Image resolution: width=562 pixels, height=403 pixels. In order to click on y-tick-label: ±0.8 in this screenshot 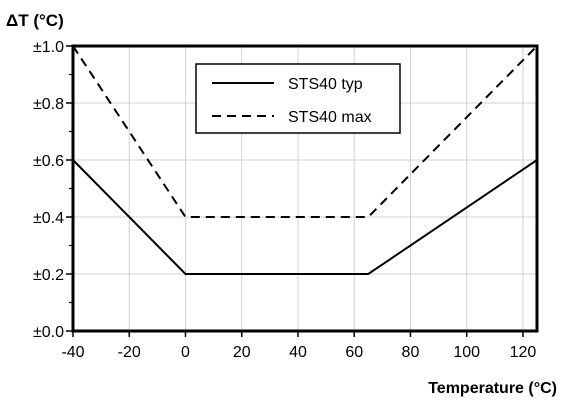, I will do `click(48, 104)`.